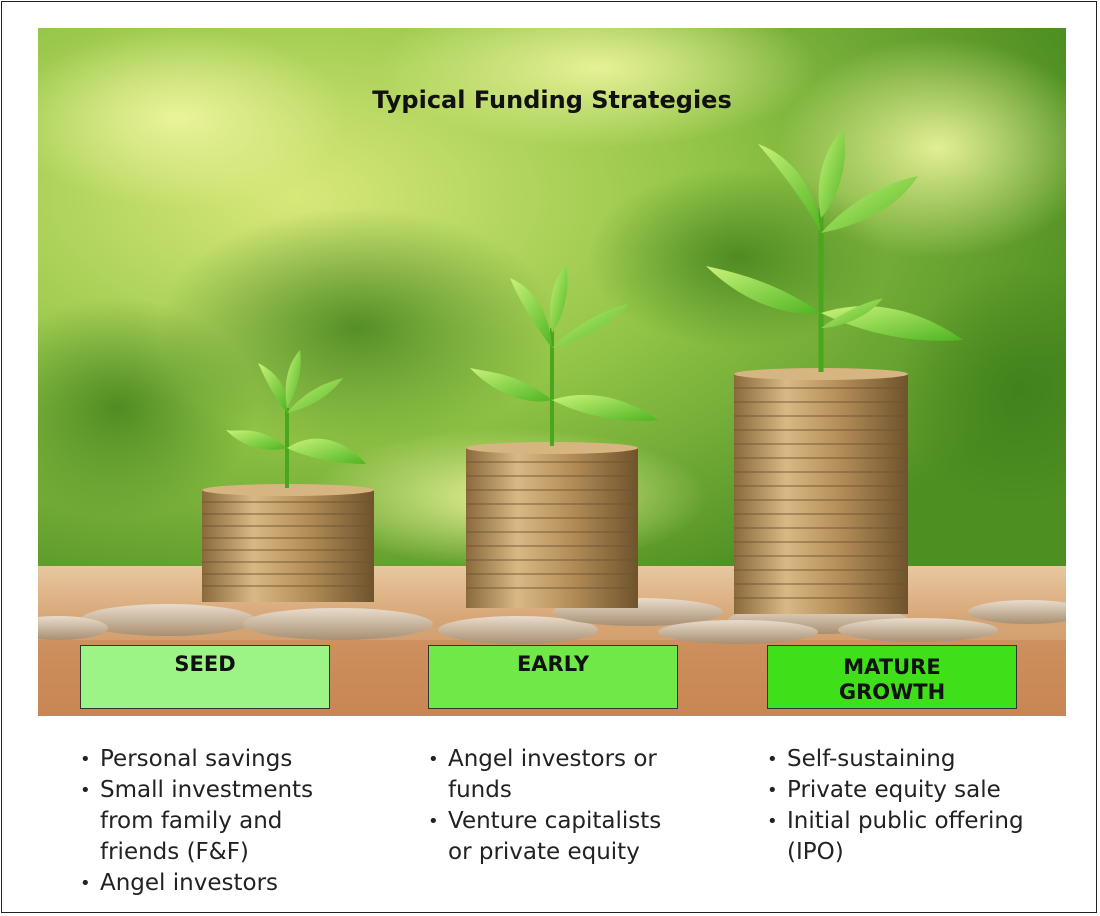 Image resolution: width=1100 pixels, height=916 pixels. I want to click on stage-label-early: EARLY, so click(553, 664).